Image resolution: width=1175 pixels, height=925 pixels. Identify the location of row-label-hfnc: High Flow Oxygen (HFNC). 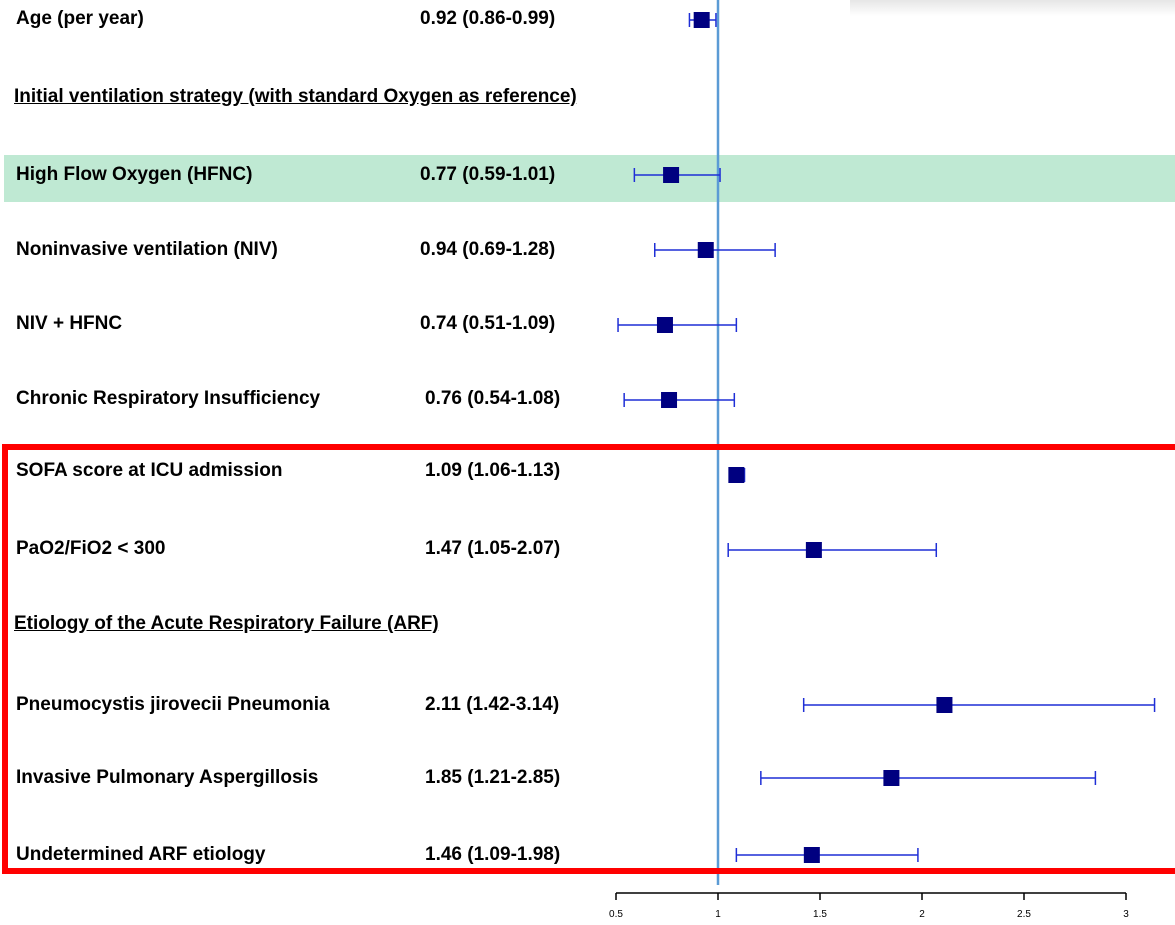
(134, 174).